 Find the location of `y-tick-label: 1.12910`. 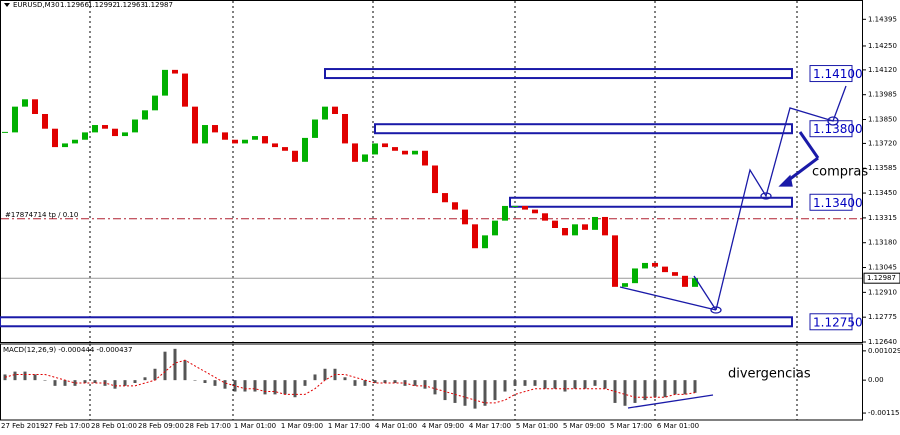

y-tick-label: 1.12910 is located at coordinates (882, 292).